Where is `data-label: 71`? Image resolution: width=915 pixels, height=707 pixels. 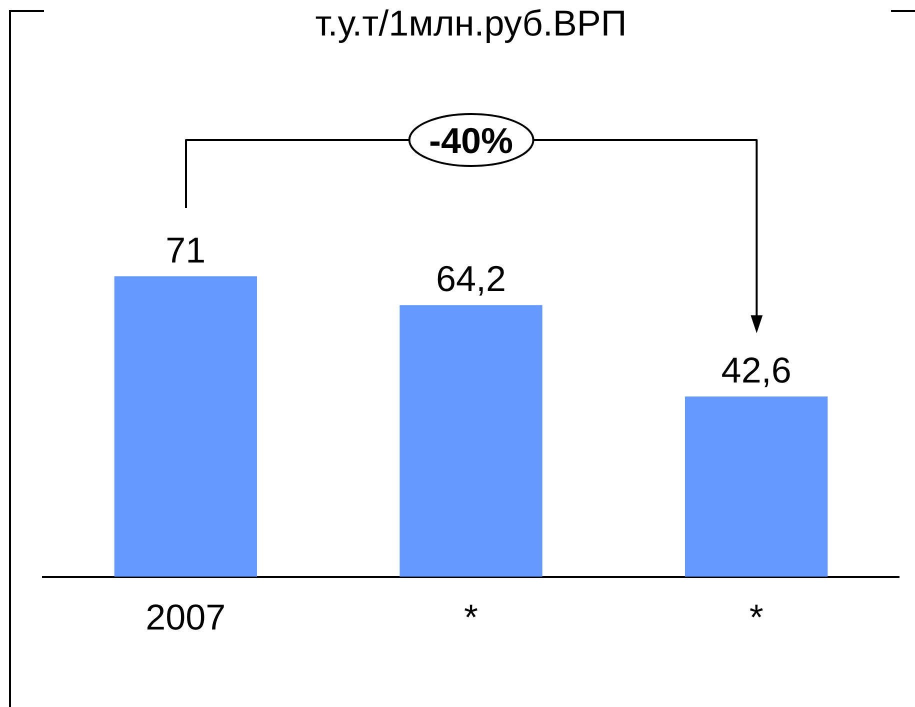 data-label: 71 is located at coordinates (186, 249).